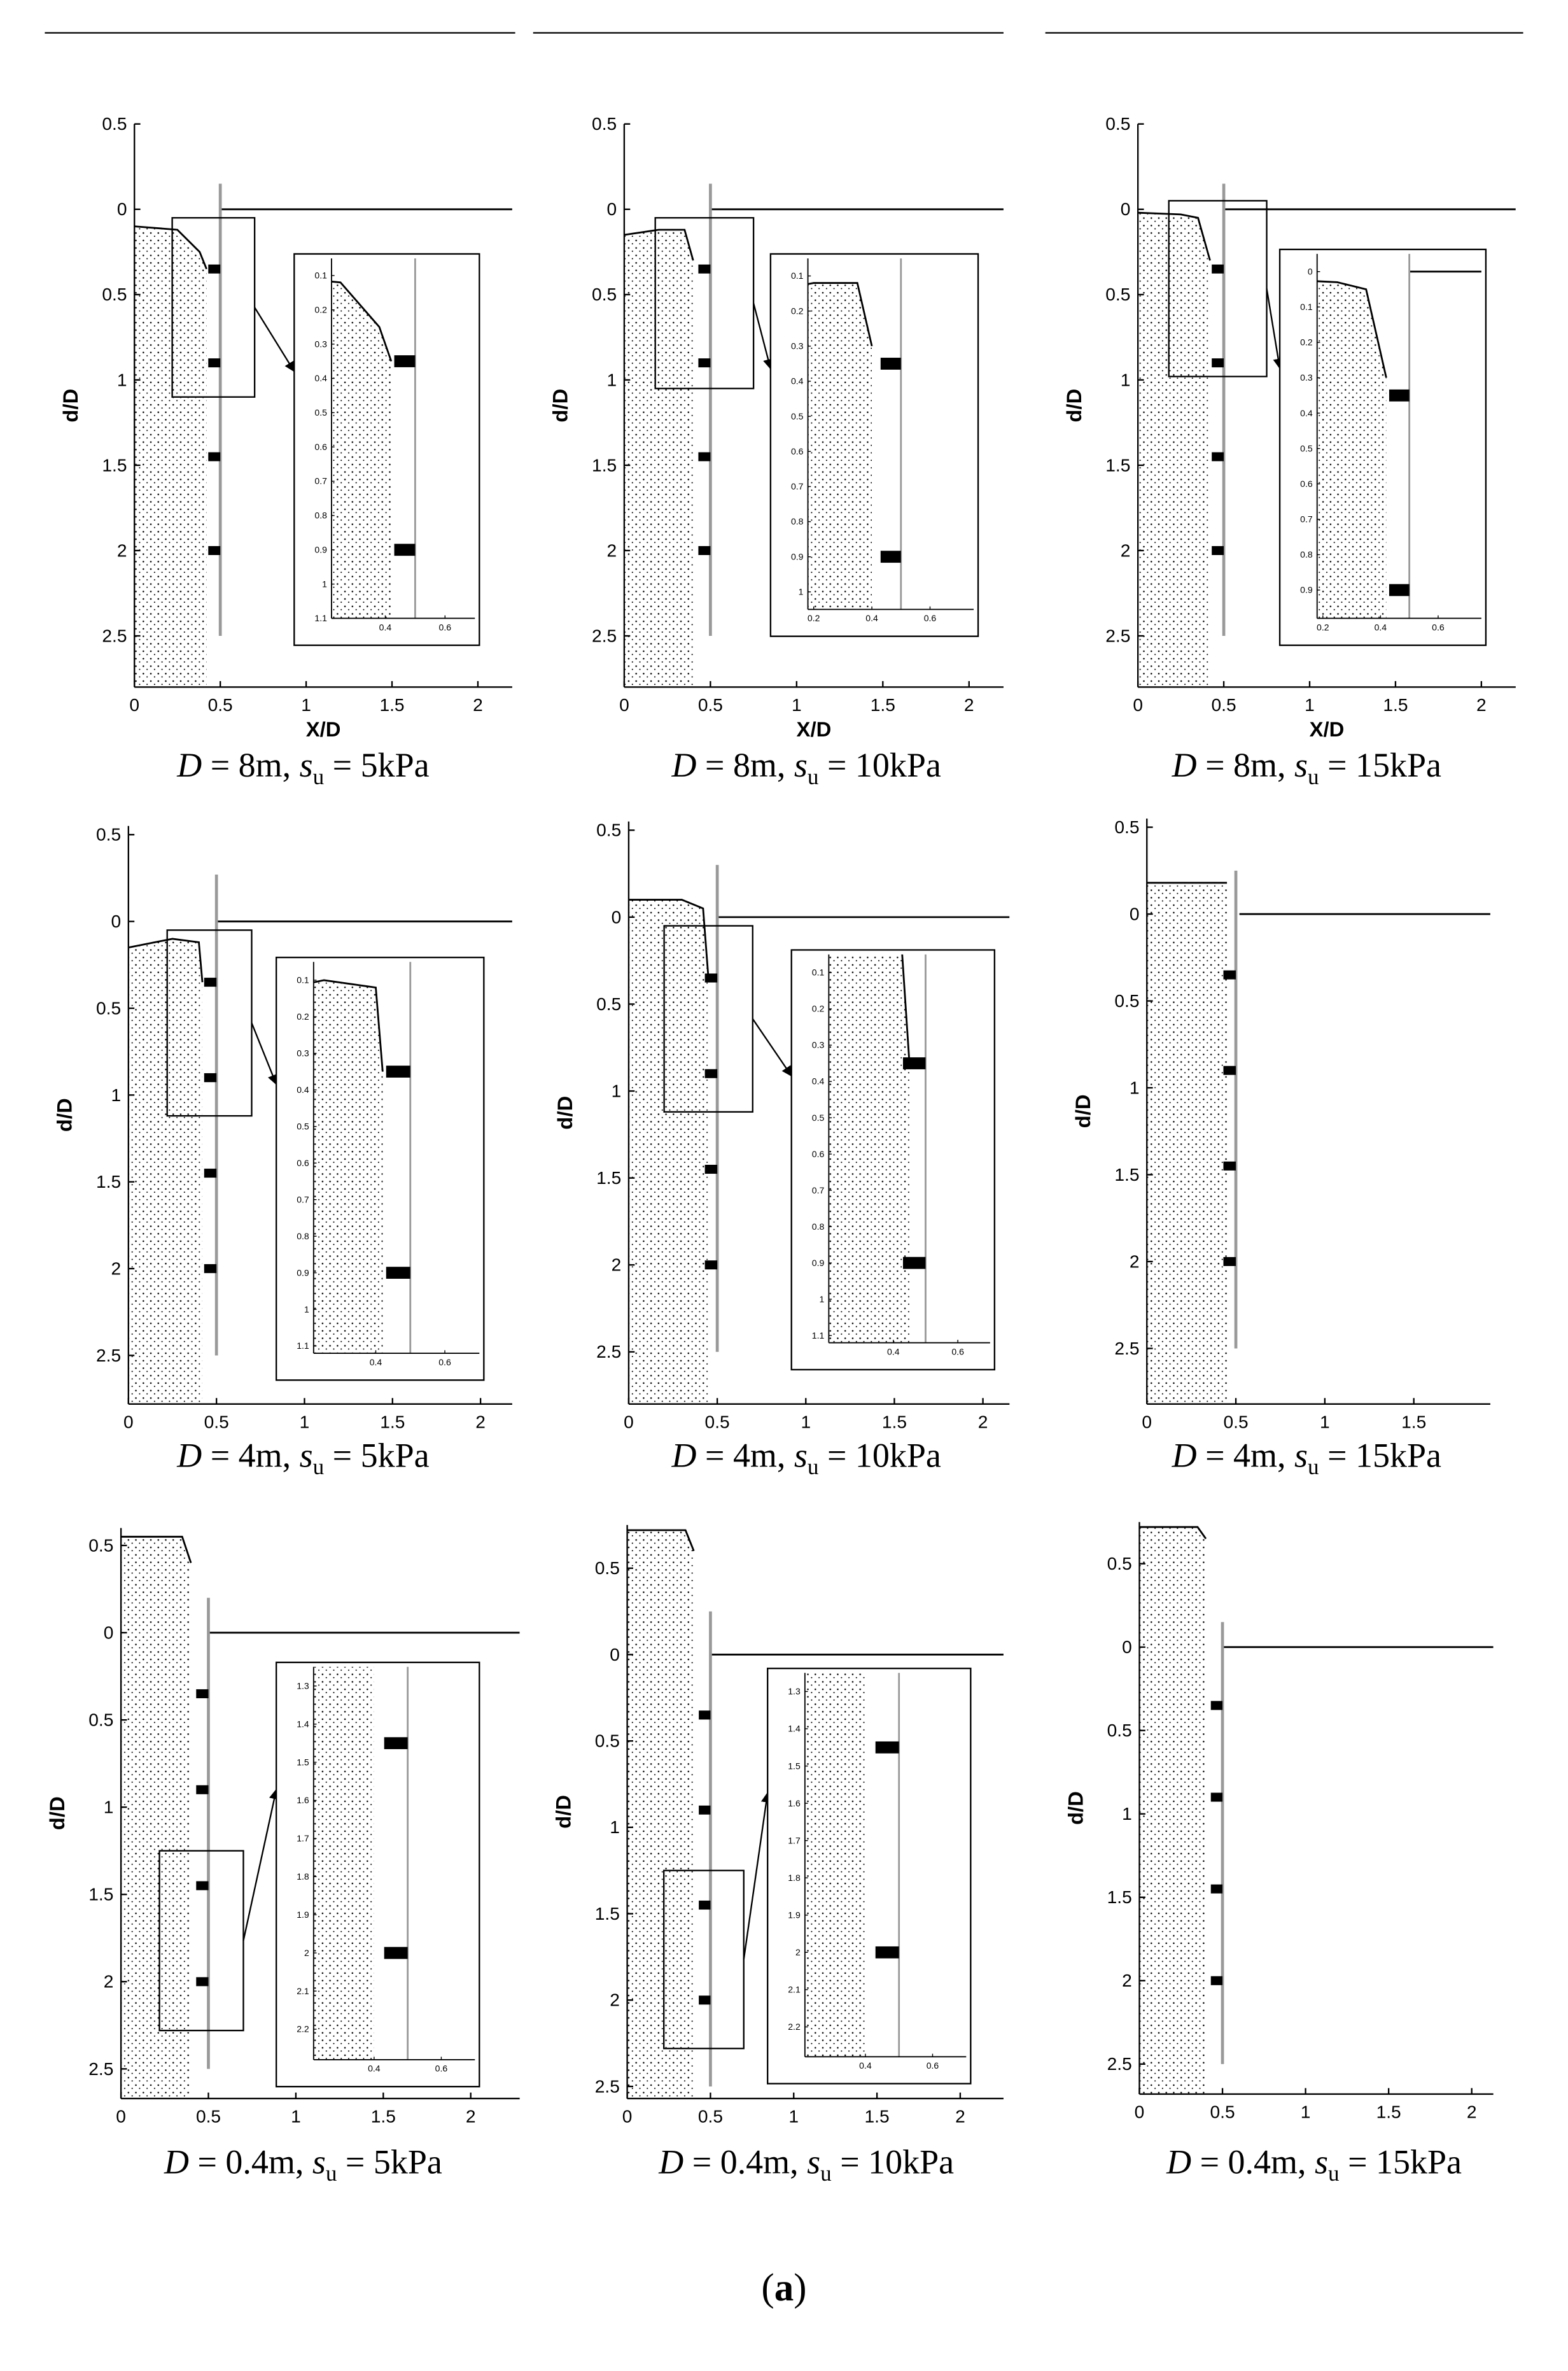 This screenshot has height=2371, width=1568. Describe the element at coordinates (1245, 765) in the screenshot. I see `caption-text: = 8m,` at that location.